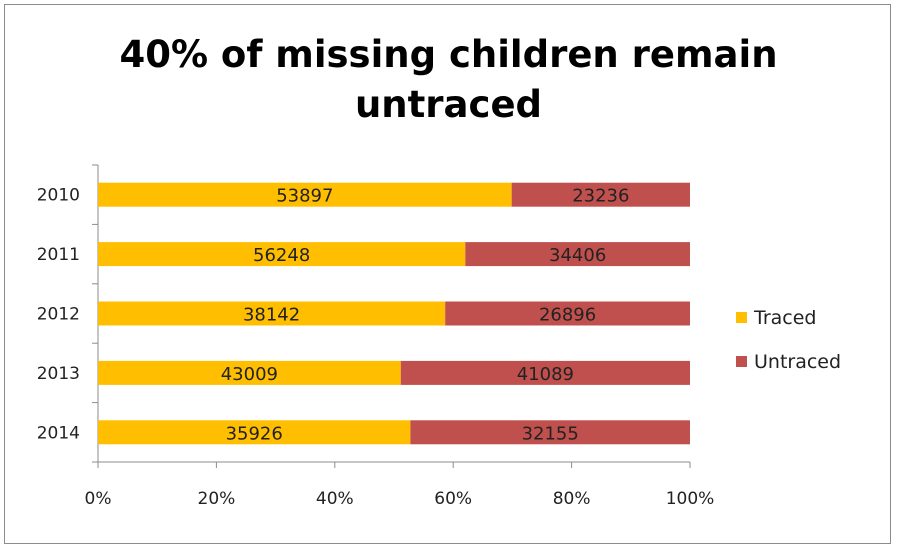 This screenshot has width=897, height=550. What do you see at coordinates (741, 361) in the screenshot?
I see `legend-swatch-untraced` at bounding box center [741, 361].